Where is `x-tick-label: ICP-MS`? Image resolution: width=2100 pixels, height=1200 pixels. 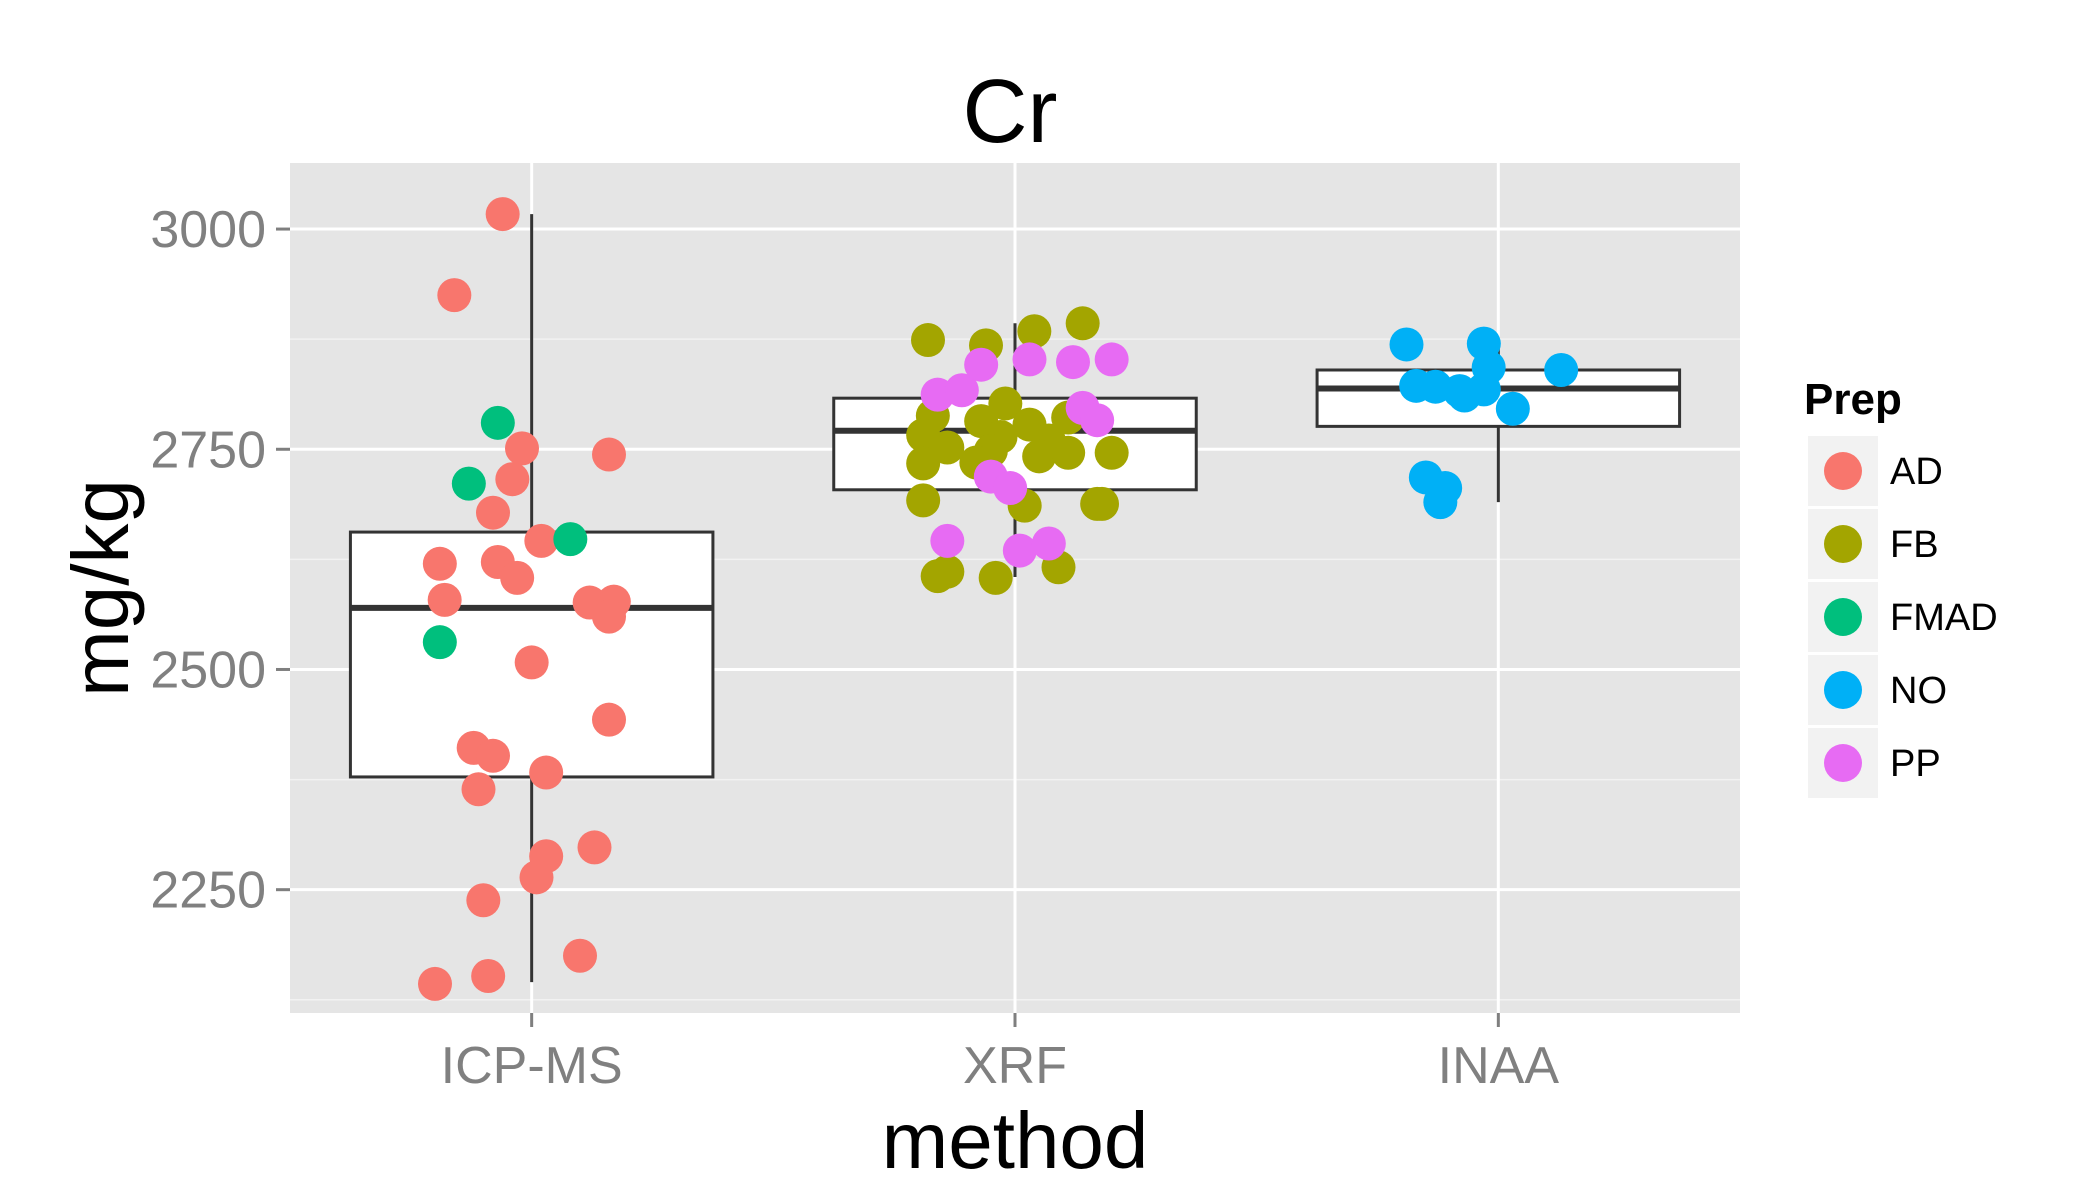 x-tick-label: ICP-MS is located at coordinates (532, 1066).